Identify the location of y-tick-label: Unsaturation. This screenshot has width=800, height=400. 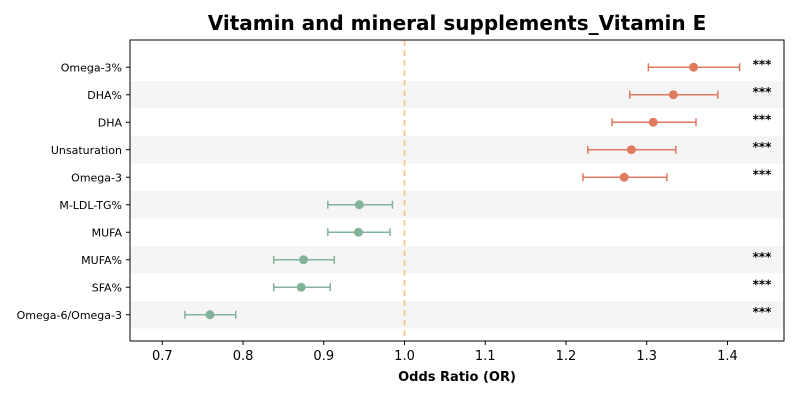
(86, 150).